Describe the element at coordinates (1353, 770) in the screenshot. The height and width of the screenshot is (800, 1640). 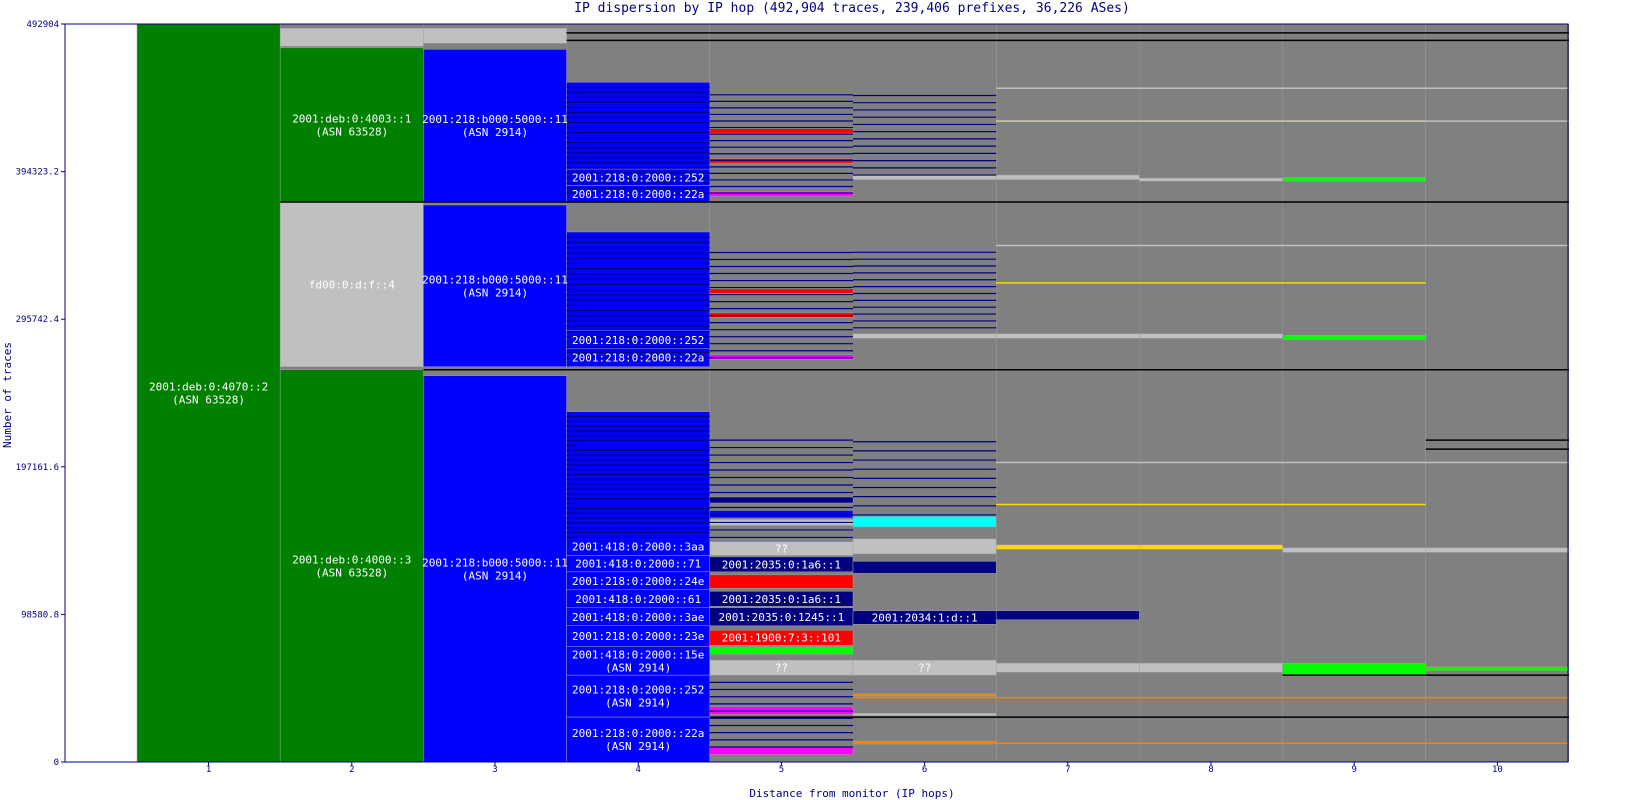
I see `x-tick-label-8: 9` at that location.